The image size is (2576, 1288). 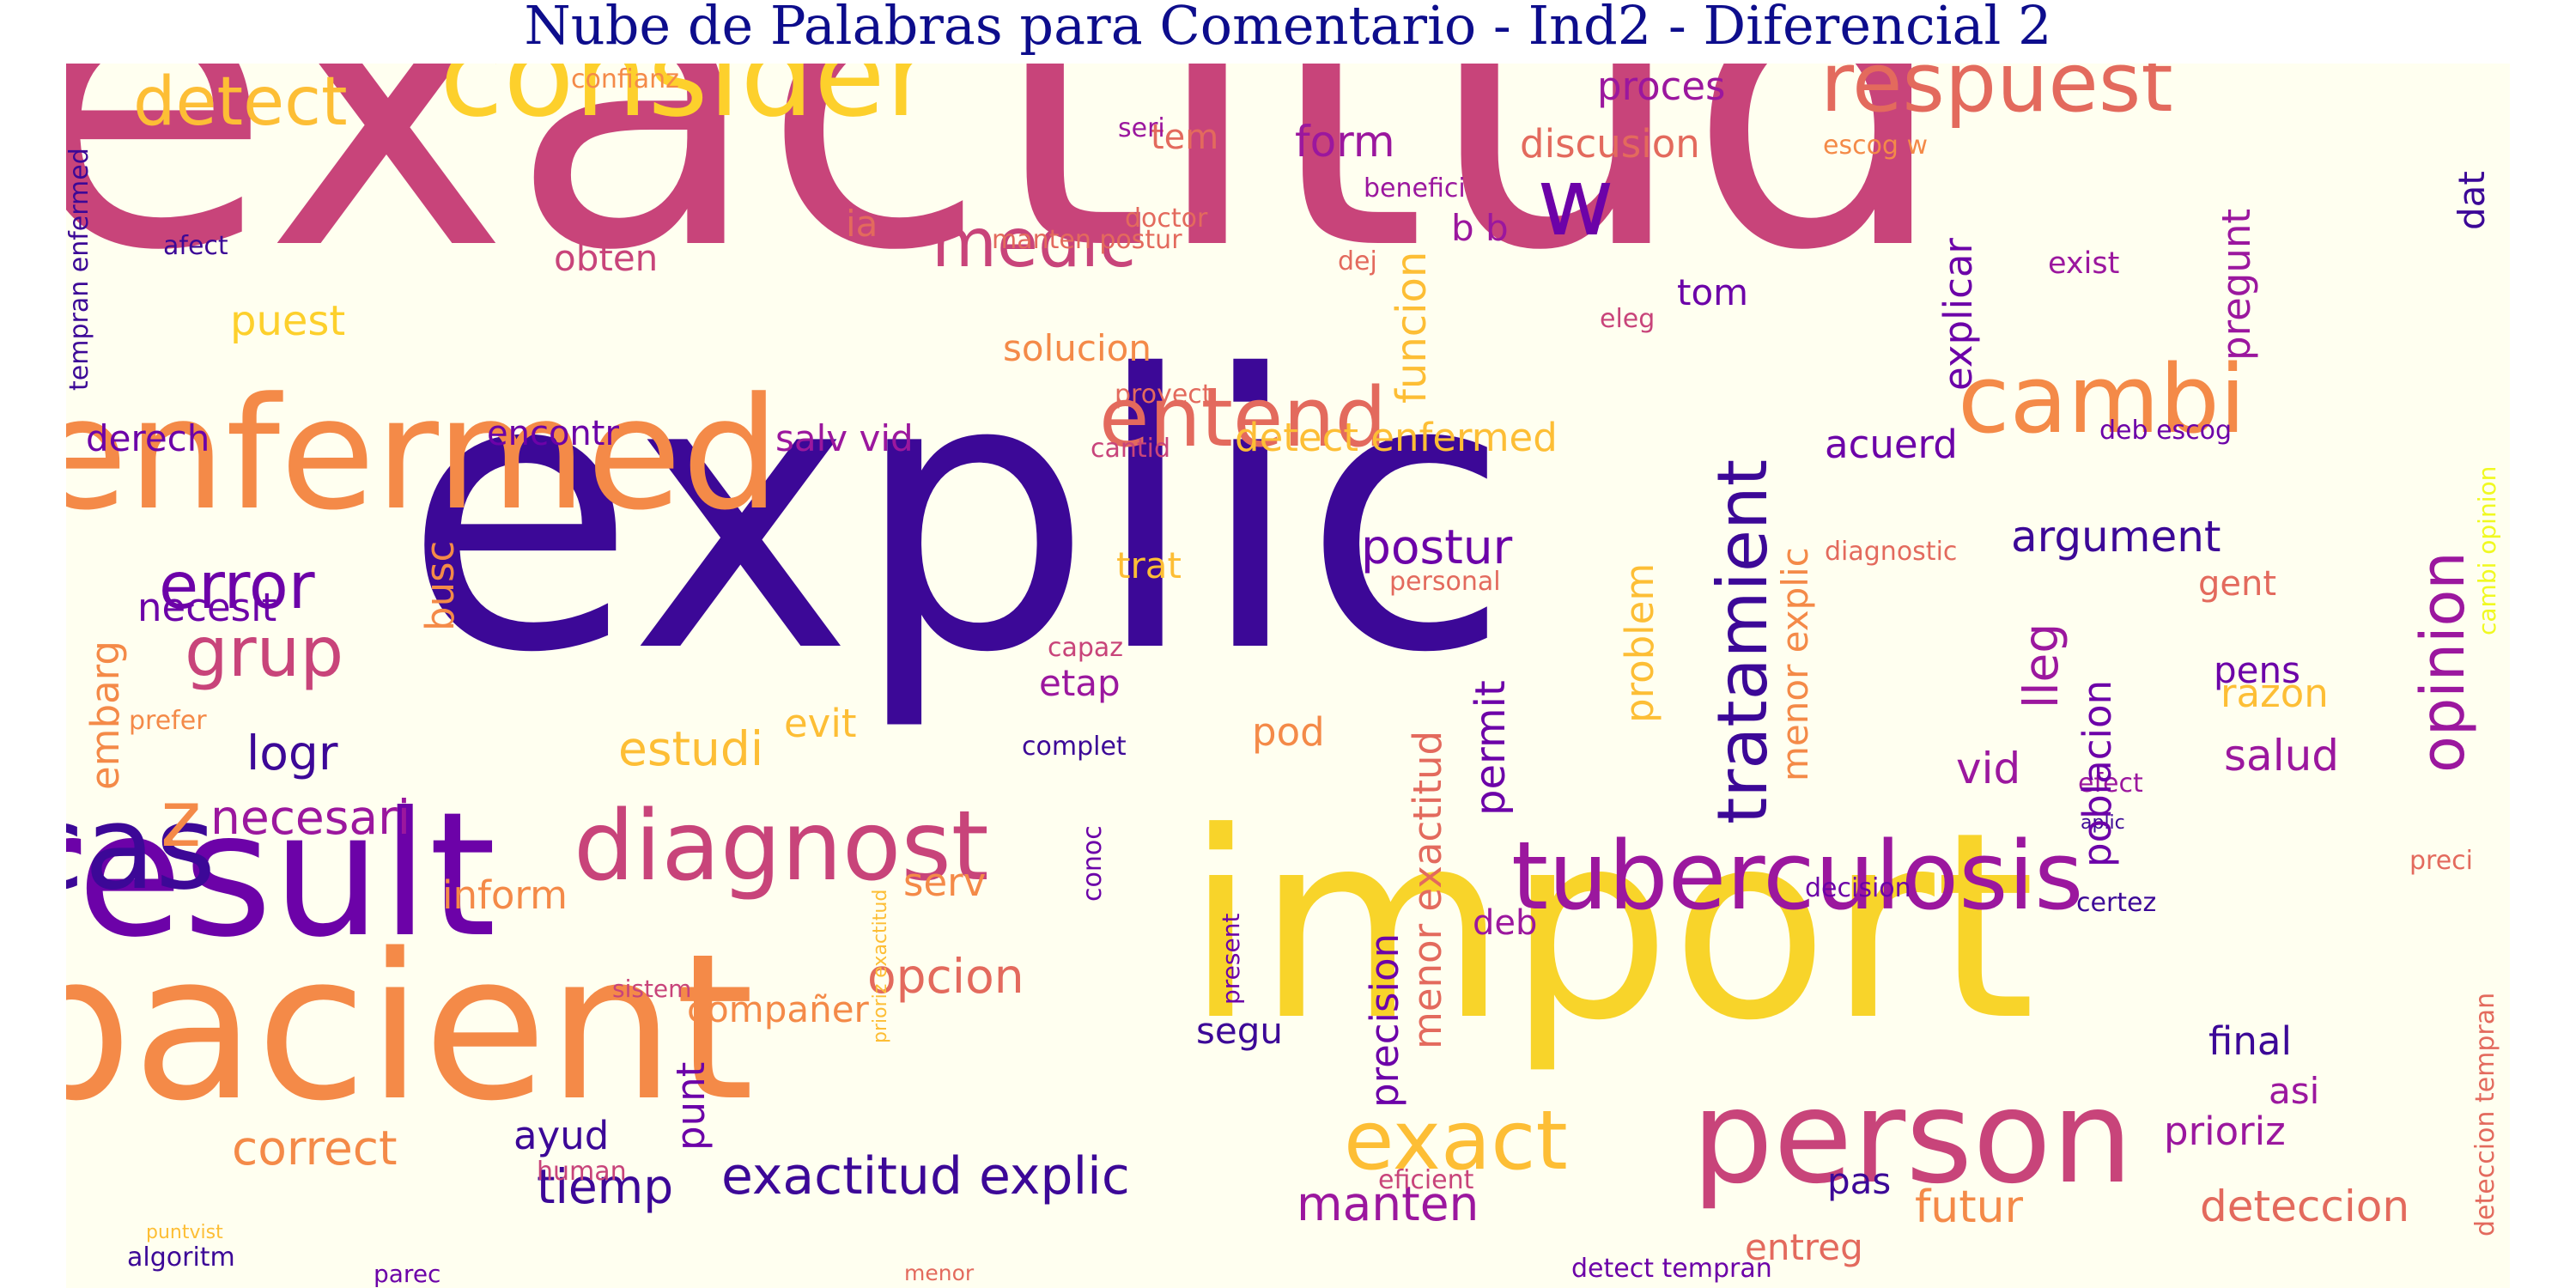 What do you see at coordinates (1913, 1137) in the screenshot?
I see `word-cloud-term: person` at bounding box center [1913, 1137].